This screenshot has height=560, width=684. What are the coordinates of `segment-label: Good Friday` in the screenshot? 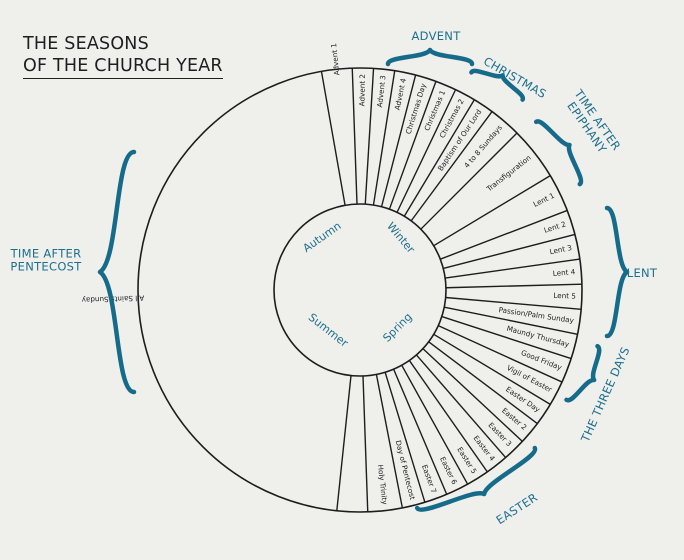 It's located at (542, 360).